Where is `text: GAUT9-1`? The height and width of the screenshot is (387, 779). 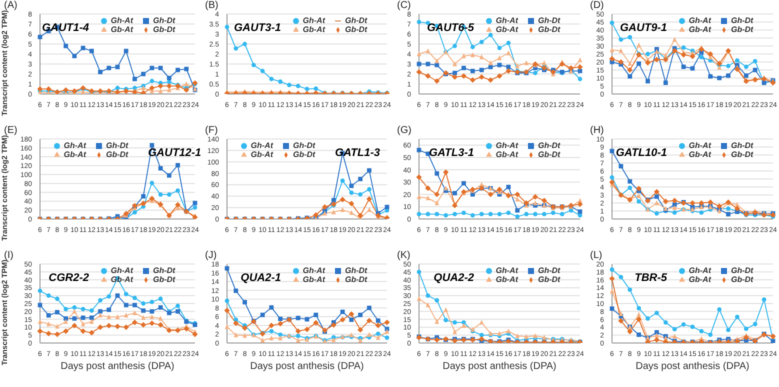 text: GAUT9-1 is located at coordinates (643, 28).